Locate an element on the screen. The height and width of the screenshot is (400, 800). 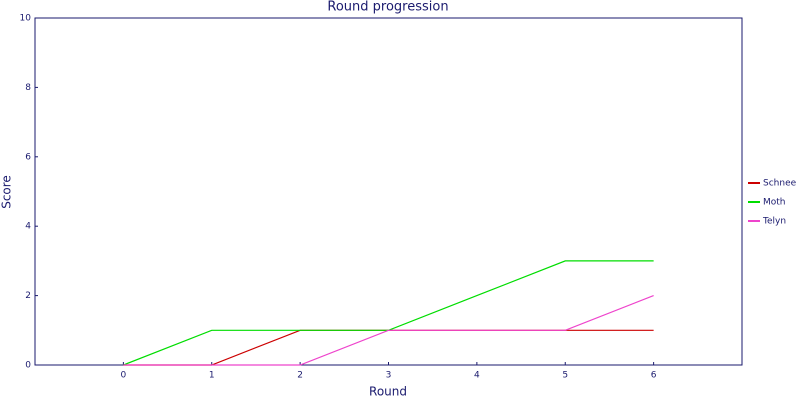
x-tick-label: 4 is located at coordinates (477, 376).